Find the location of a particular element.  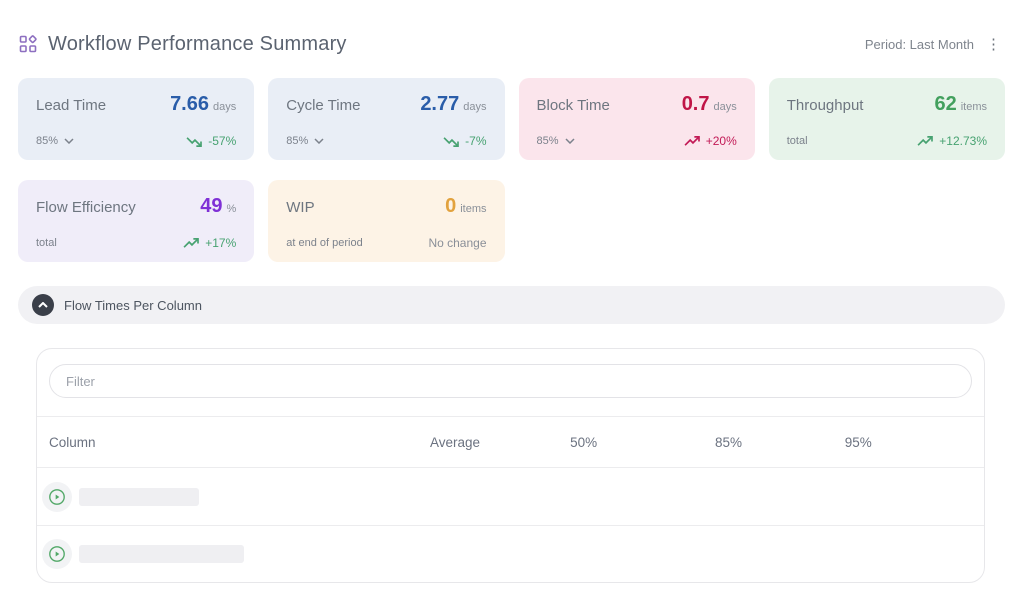

card-title: Flow Efficiency is located at coordinates (86, 207).